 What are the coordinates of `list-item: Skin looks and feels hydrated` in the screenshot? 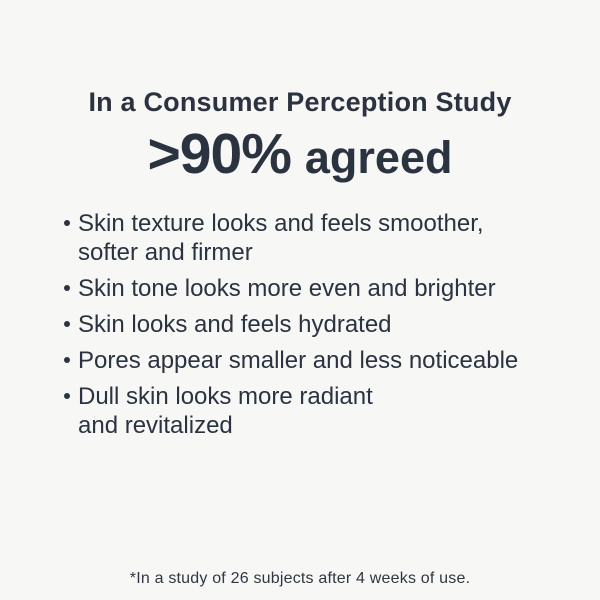 It's located at (316, 324).